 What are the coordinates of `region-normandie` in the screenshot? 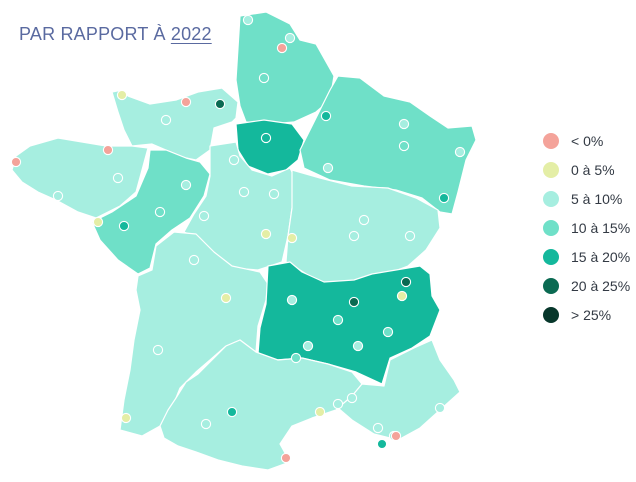 It's located at (175, 124).